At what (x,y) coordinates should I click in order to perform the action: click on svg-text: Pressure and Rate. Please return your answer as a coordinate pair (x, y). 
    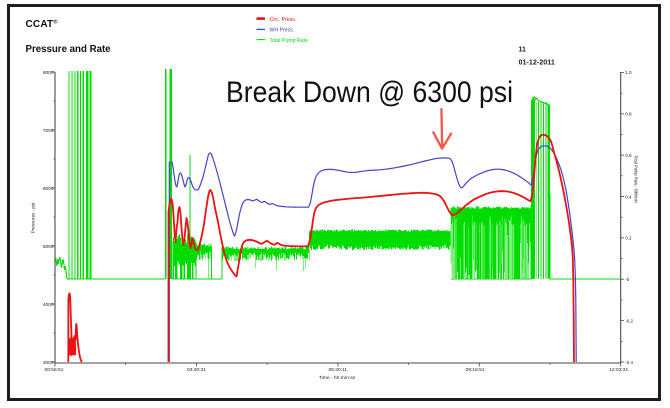
    Looking at the image, I should click on (69, 49).